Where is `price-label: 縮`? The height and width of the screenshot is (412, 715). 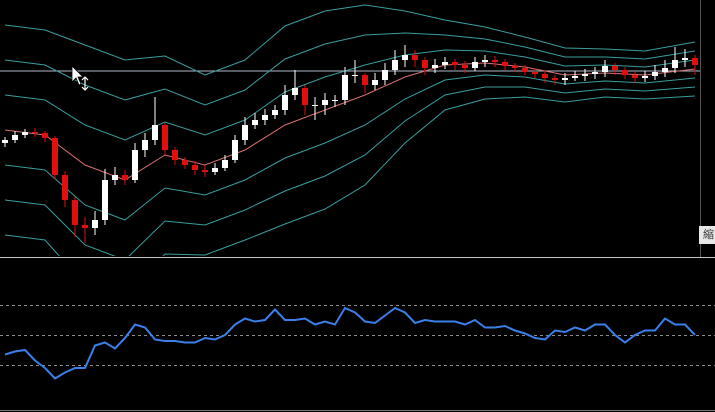
price-label: 縮 is located at coordinates (708, 234).